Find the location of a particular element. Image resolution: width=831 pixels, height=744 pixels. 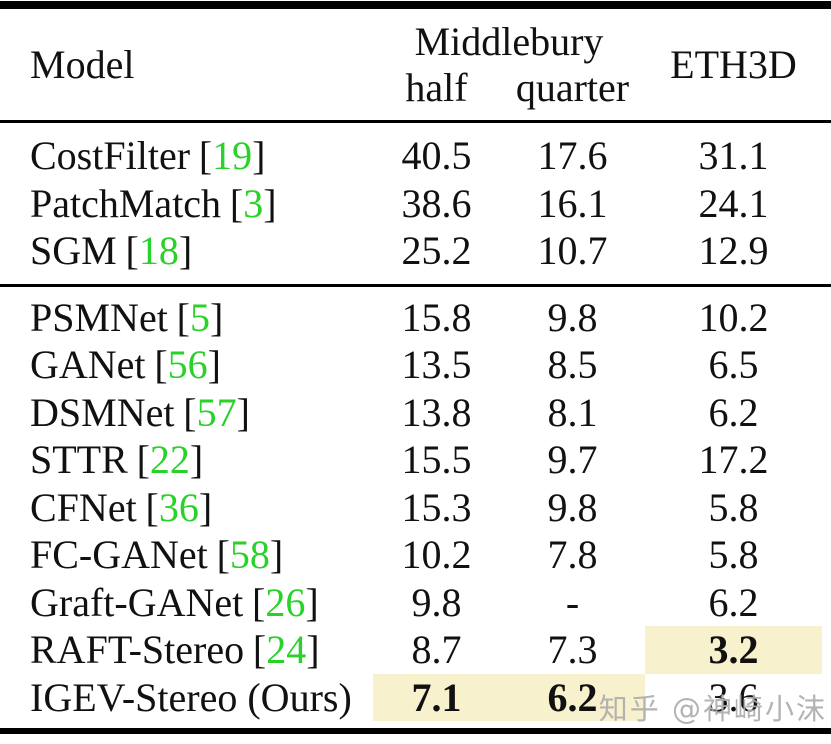

half-cell: 15.5 is located at coordinates (436, 460).